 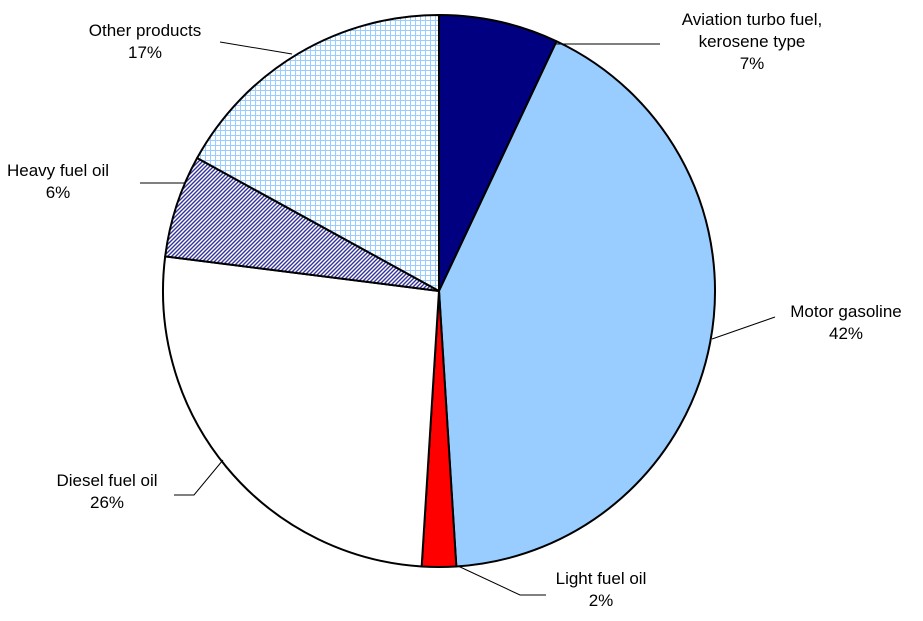 I want to click on slice-percent-heavy-fuel-oil: 6%, so click(x=58, y=192).